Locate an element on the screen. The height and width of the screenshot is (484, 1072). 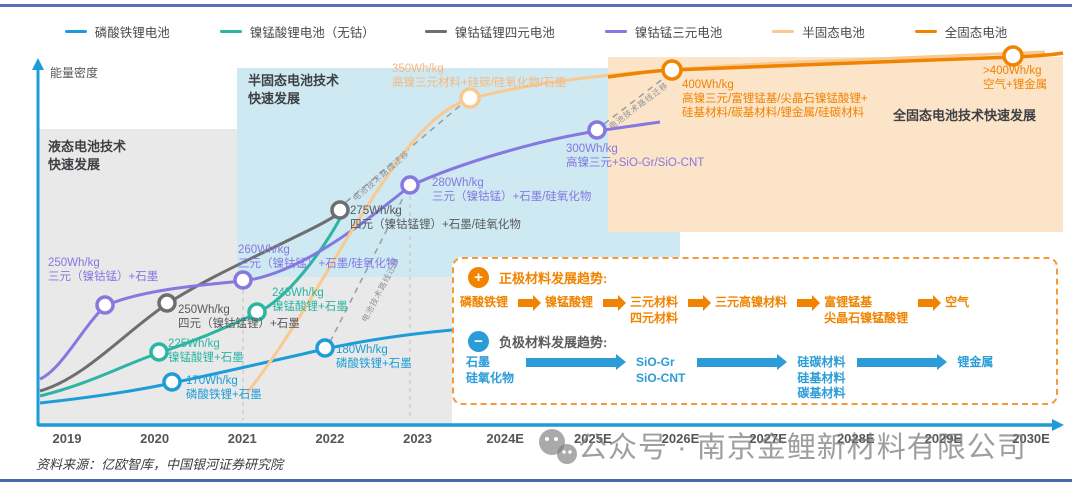
x-axis-tick: 2025E is located at coordinates (593, 438).